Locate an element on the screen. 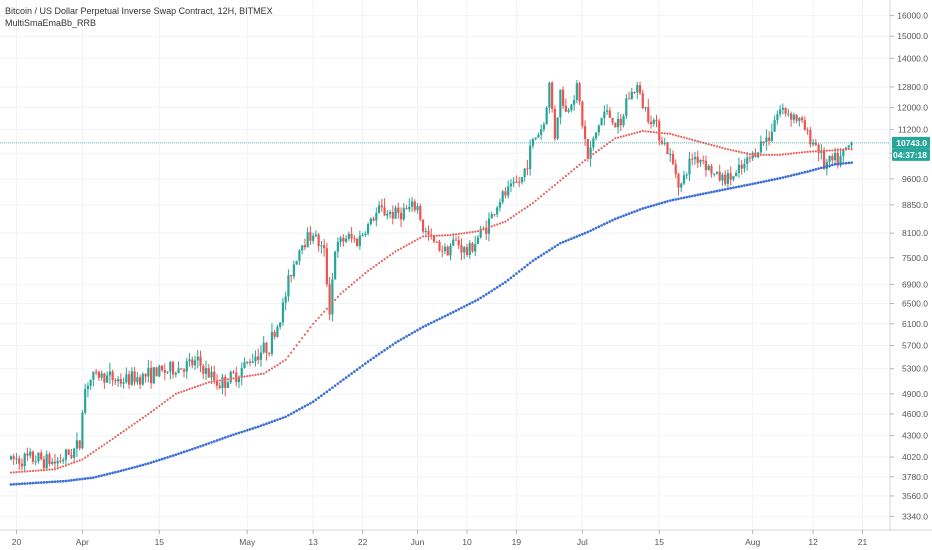 The image size is (932, 550). time-axis: 20 Apr 15 May 13 22 Jun 10 19 Jul 15 Aug 12 21 is located at coordinates (466, 538).